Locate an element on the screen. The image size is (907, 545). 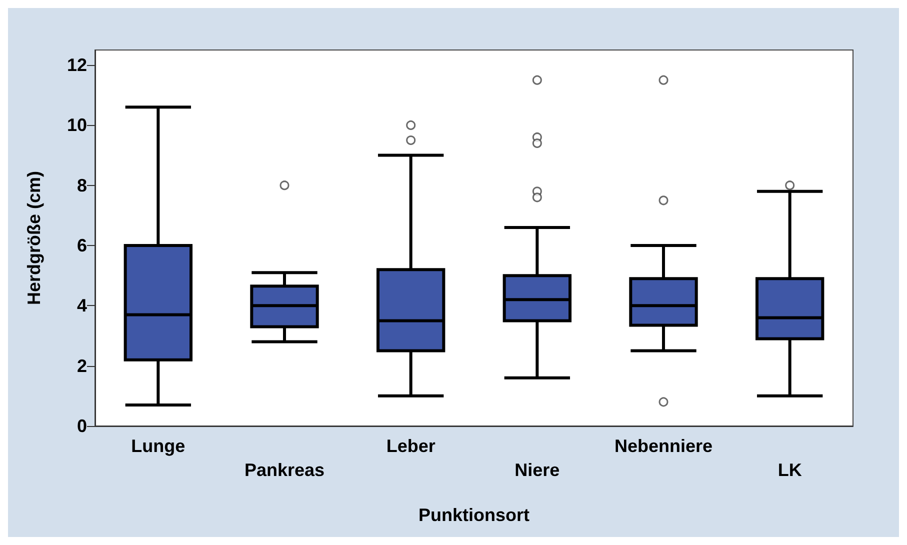
y-tick-label: 0 is located at coordinates (81, 426).